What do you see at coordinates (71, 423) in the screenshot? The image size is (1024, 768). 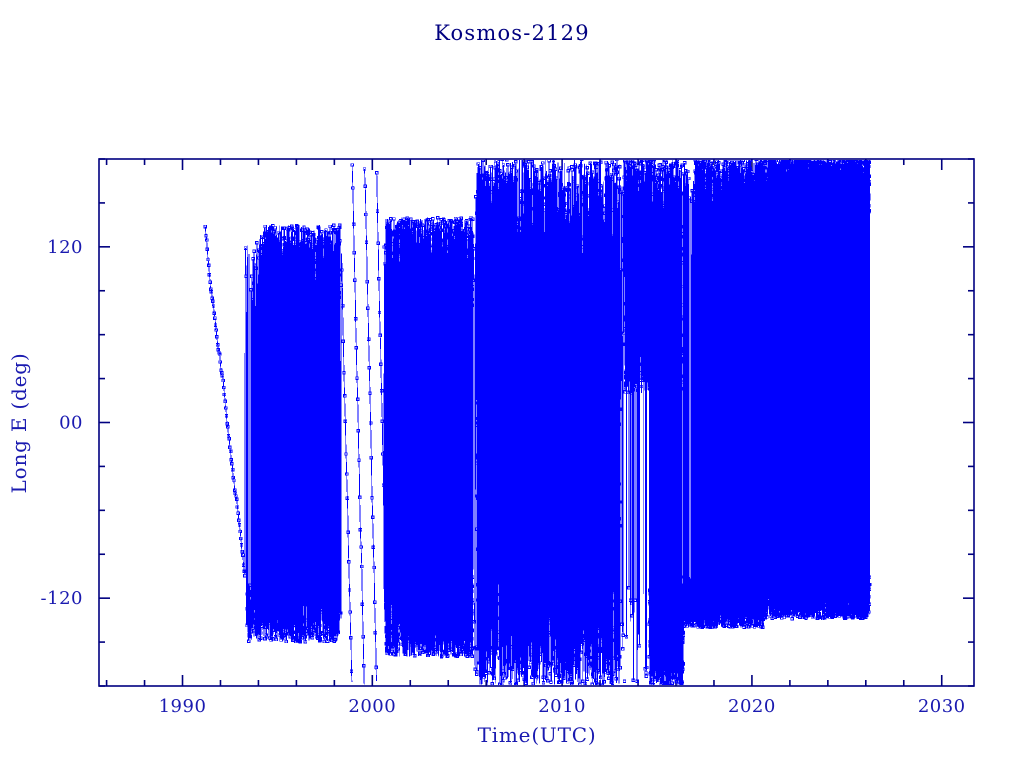 I see `y-tick-label: 00` at bounding box center [71, 423].